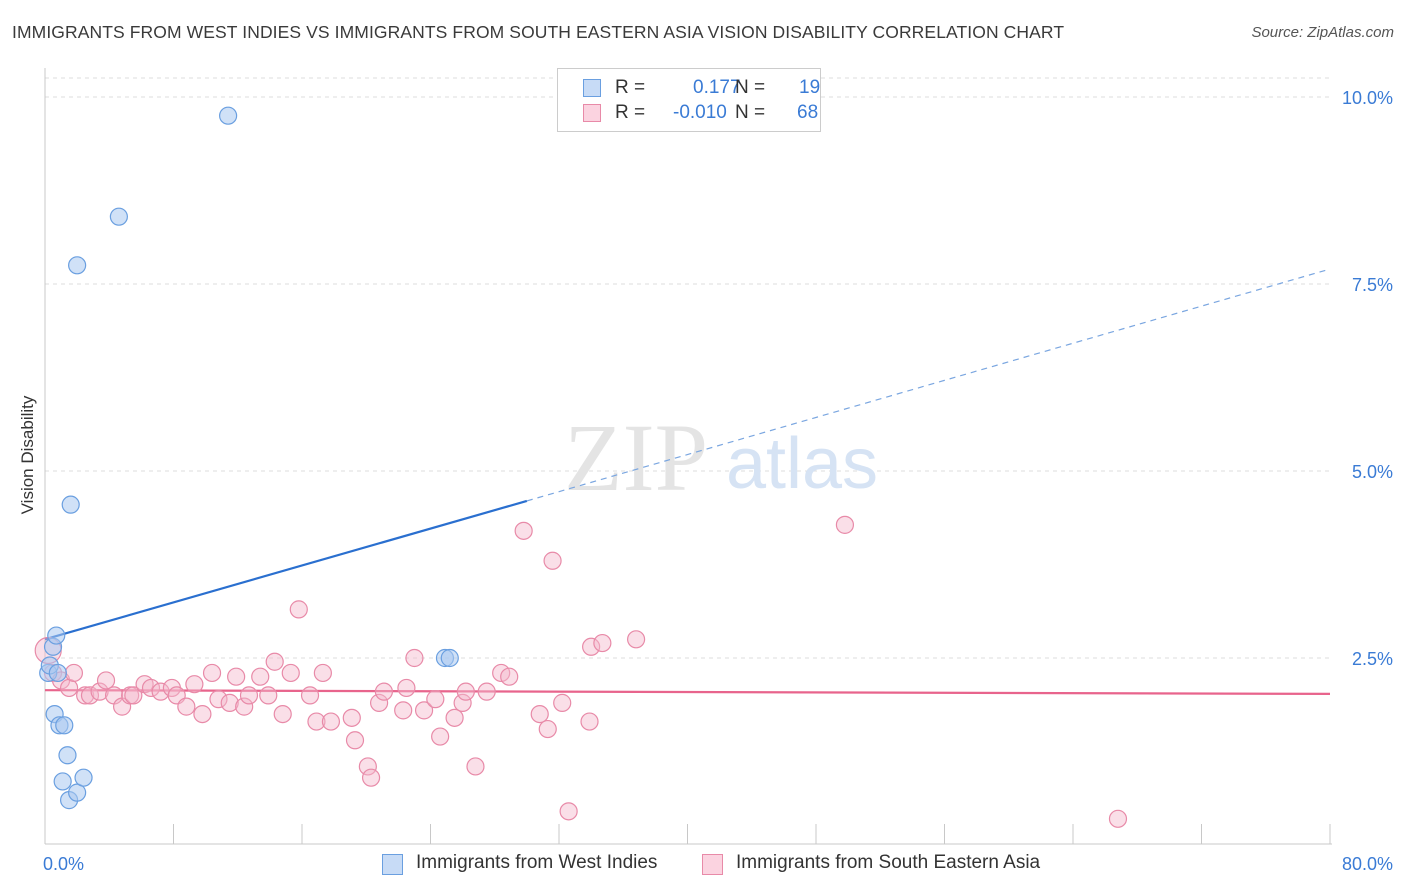  What do you see at coordinates (1367, 864) in the screenshot?
I see `x-tick-label-max: 80.0%` at bounding box center [1367, 864].